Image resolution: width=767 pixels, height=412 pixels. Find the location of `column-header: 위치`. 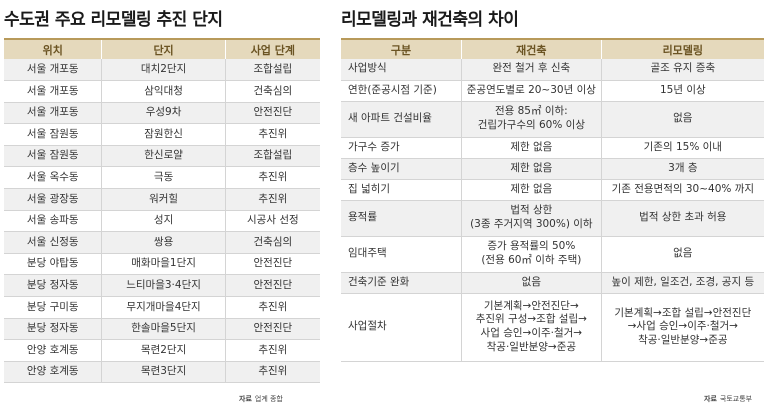

column-header: 위치 is located at coordinates (53, 49).